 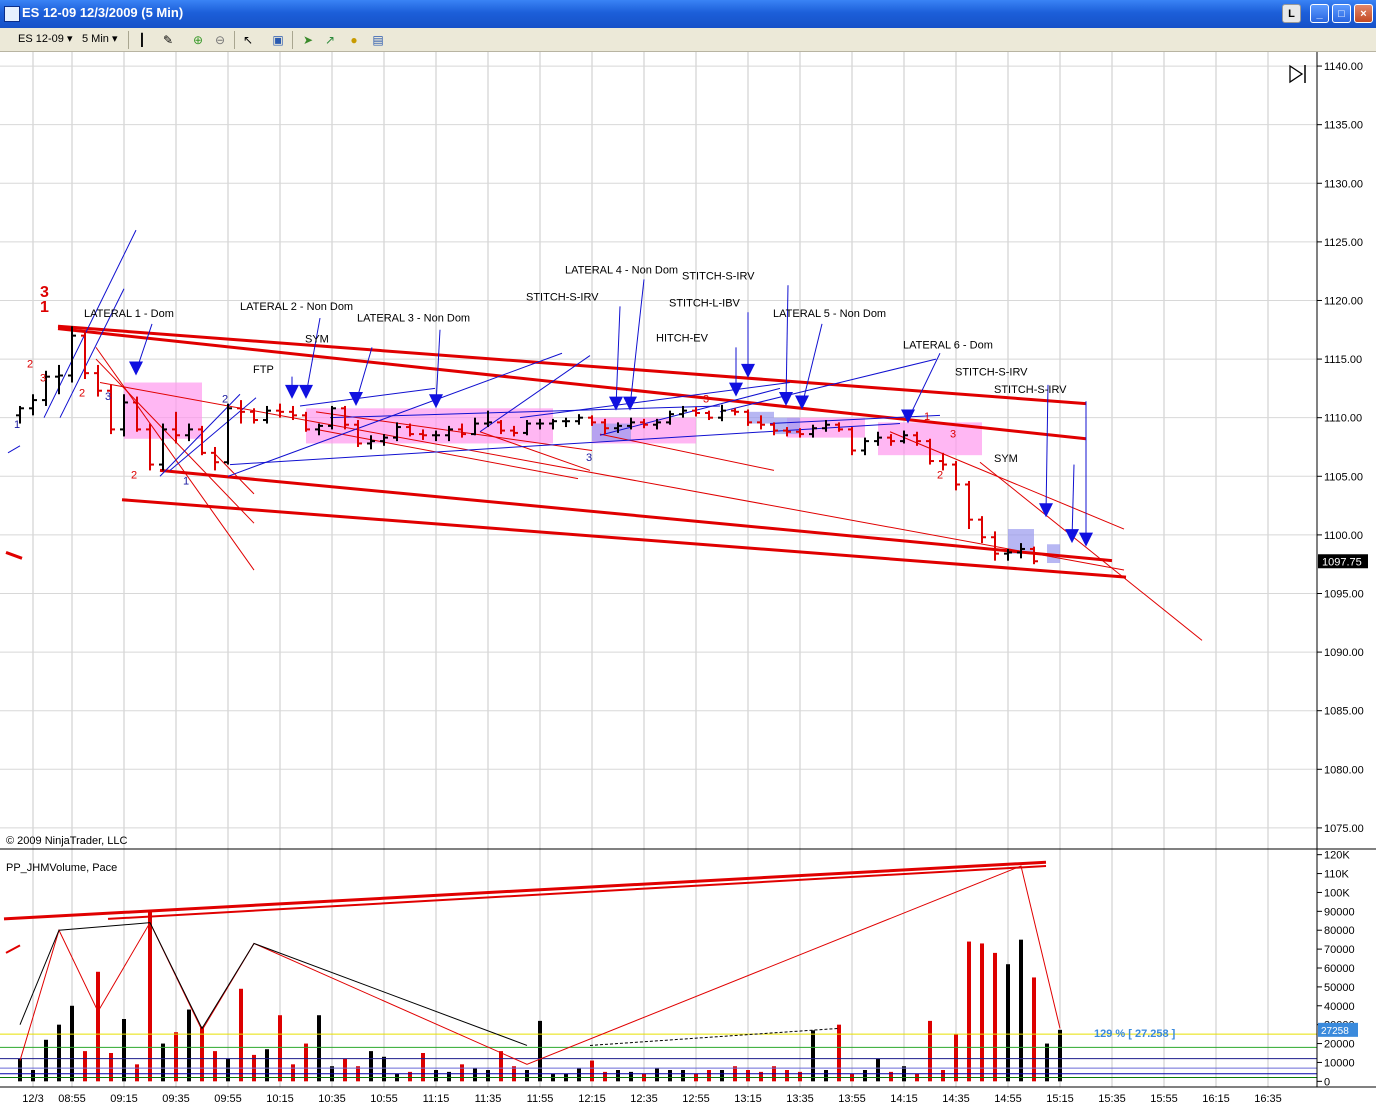 What do you see at coordinates (682, 338) in the screenshot?
I see `annotation-label: HITCH-EV` at bounding box center [682, 338].